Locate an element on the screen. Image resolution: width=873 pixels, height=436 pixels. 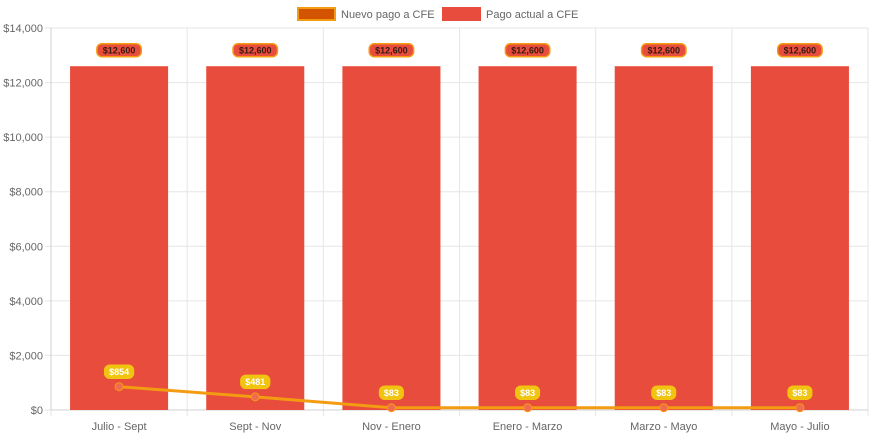
legend-item: Pago actual a CFE is located at coordinates (510, 14).